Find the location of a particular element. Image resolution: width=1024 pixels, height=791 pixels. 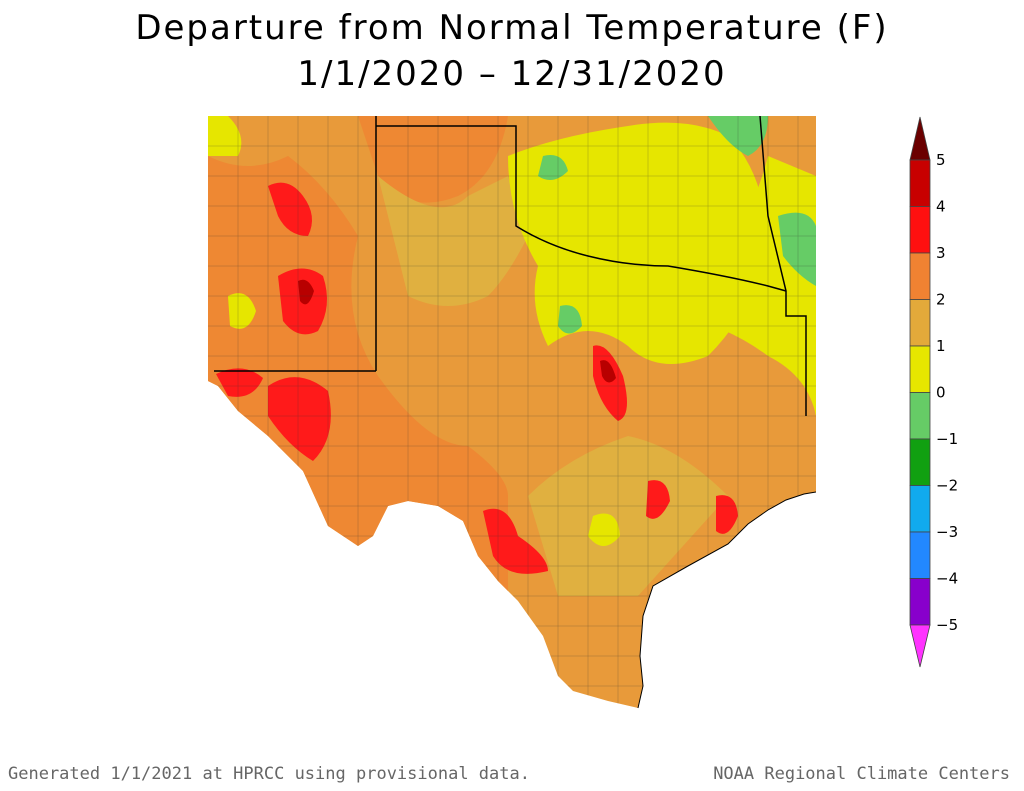

legend-colorbar: 5 4 3 2 1 0 −1 −2 −3 −4 −5 is located at coordinates (933, 392).